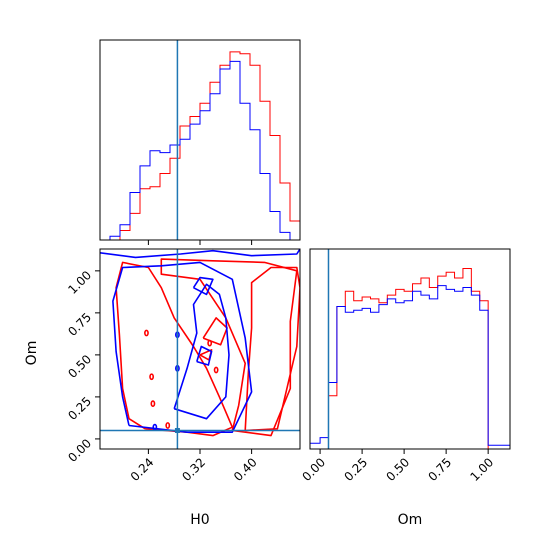  I want to click on h0-histogram-frame, so click(200, 140).